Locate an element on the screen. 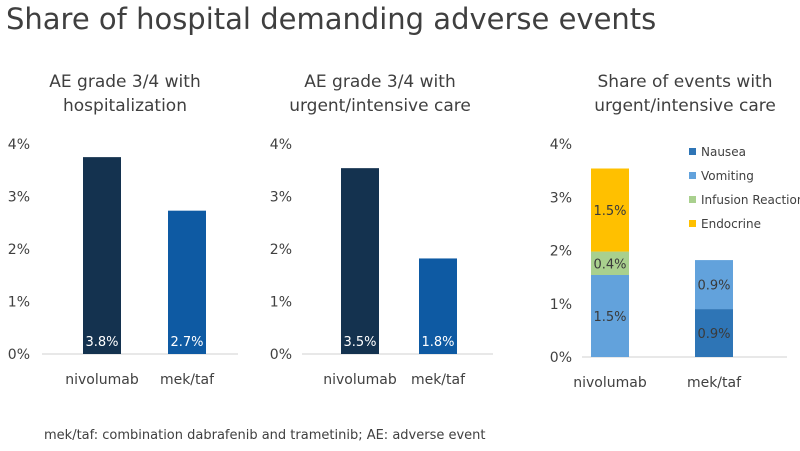 This screenshot has height=451, width=800. legend-label: Nausea is located at coordinates (723, 152).